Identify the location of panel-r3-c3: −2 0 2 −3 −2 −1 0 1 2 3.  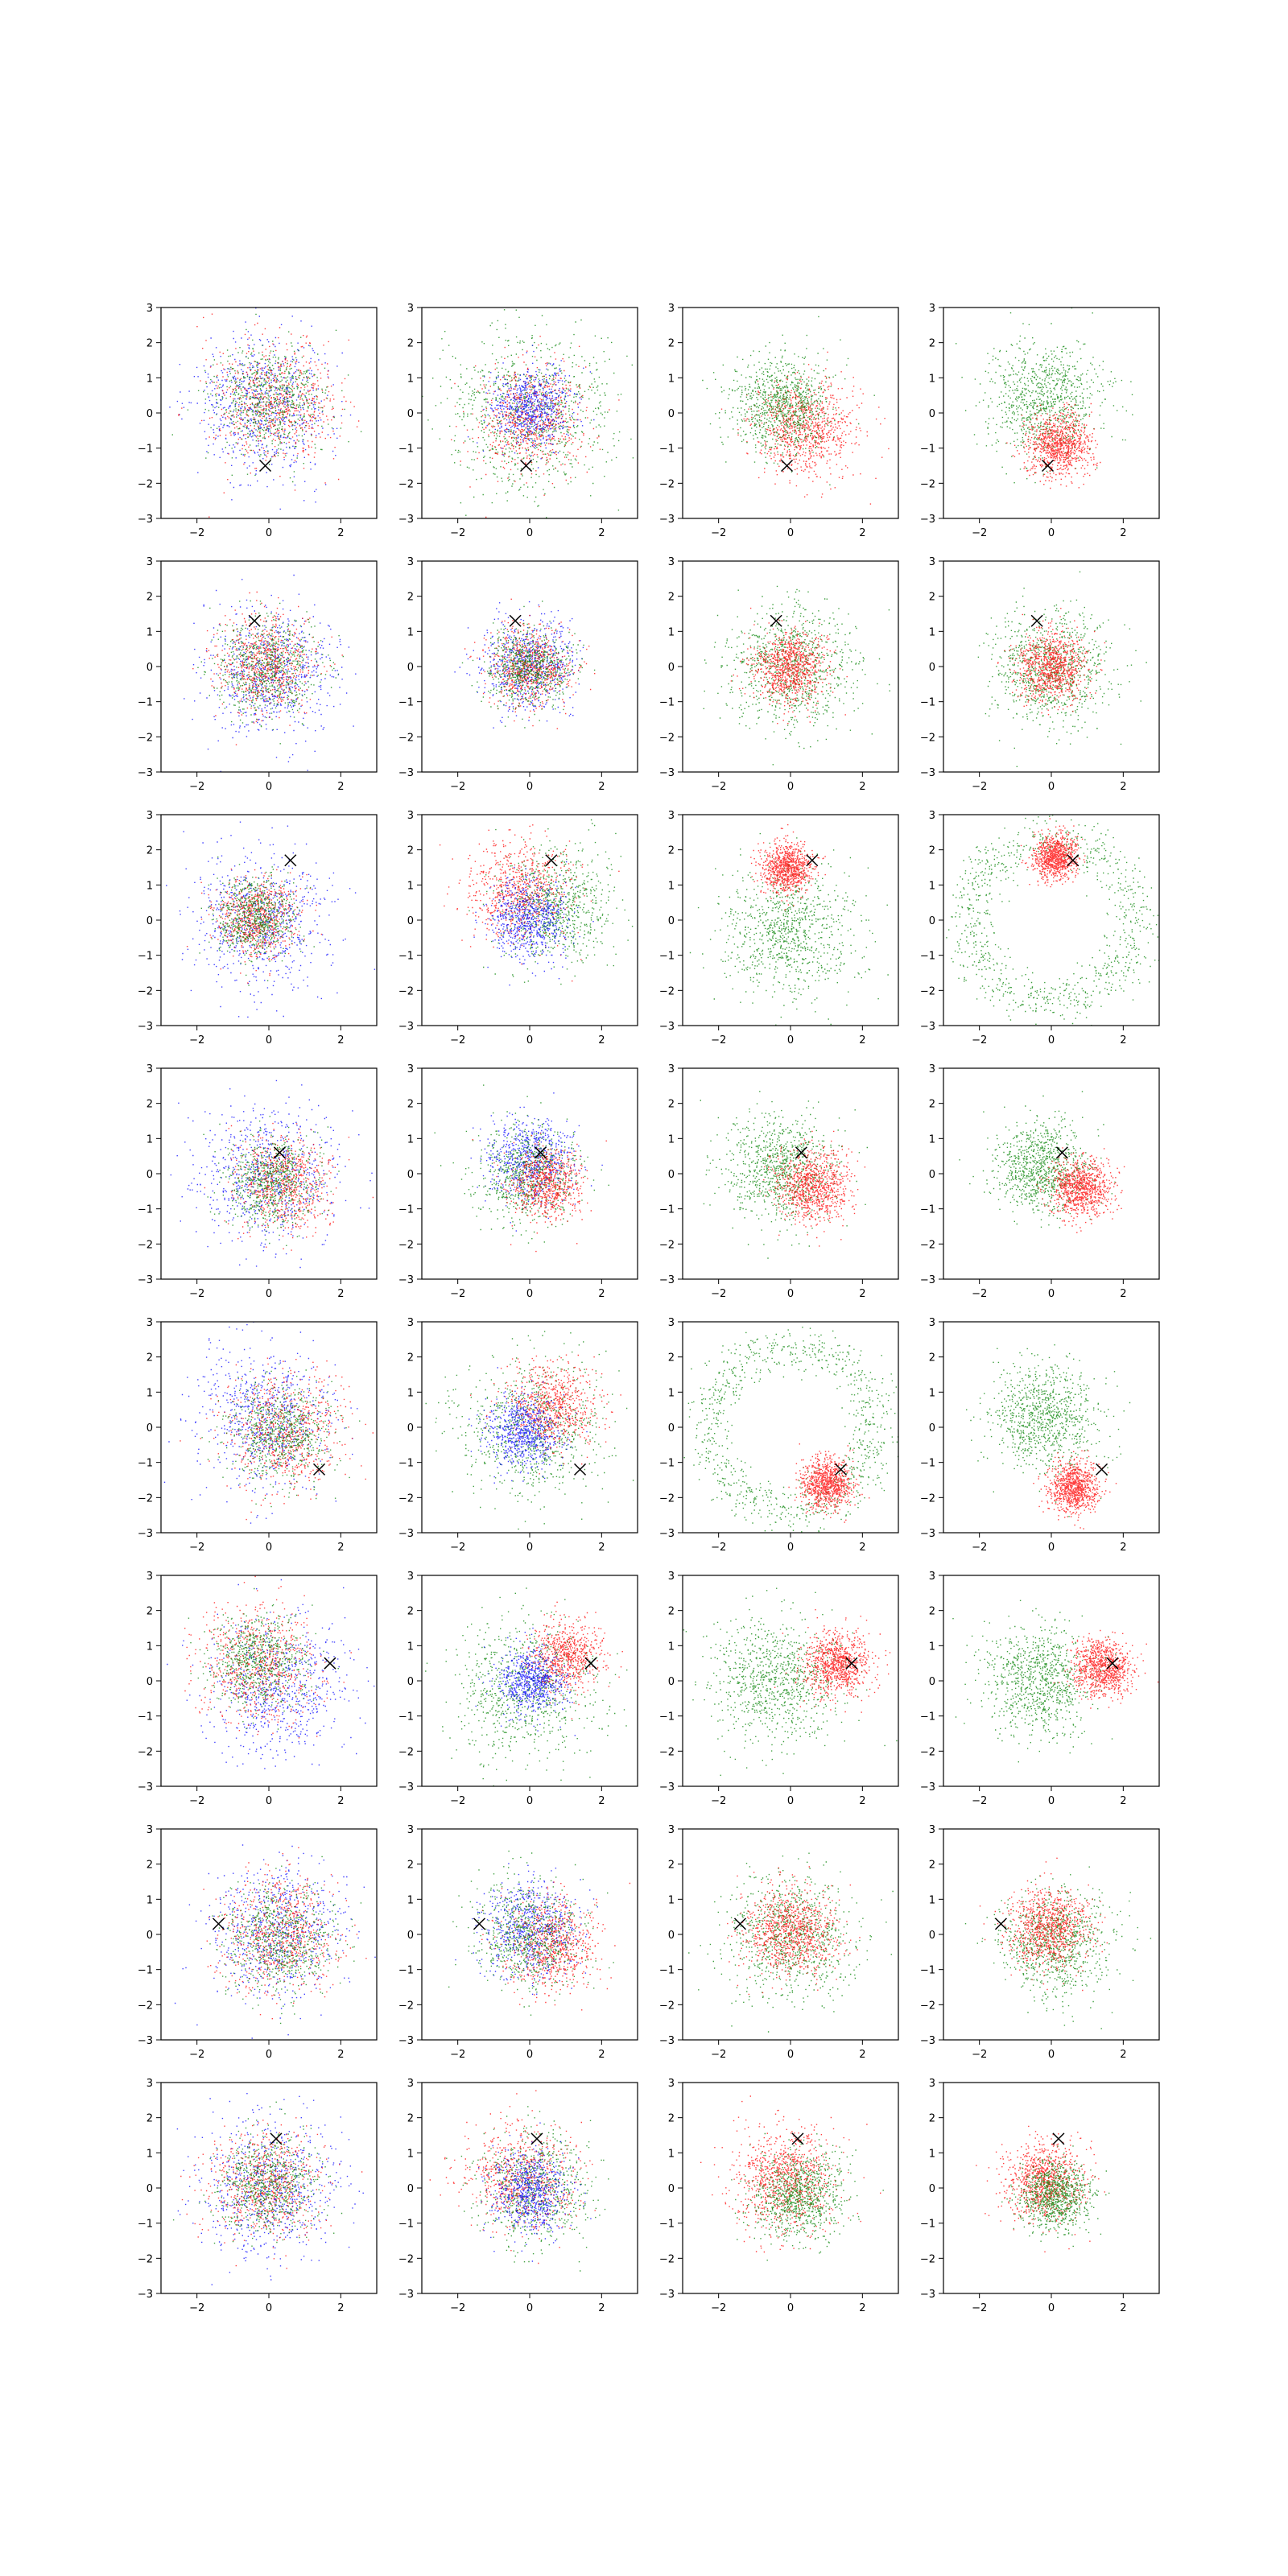
(779, 928).